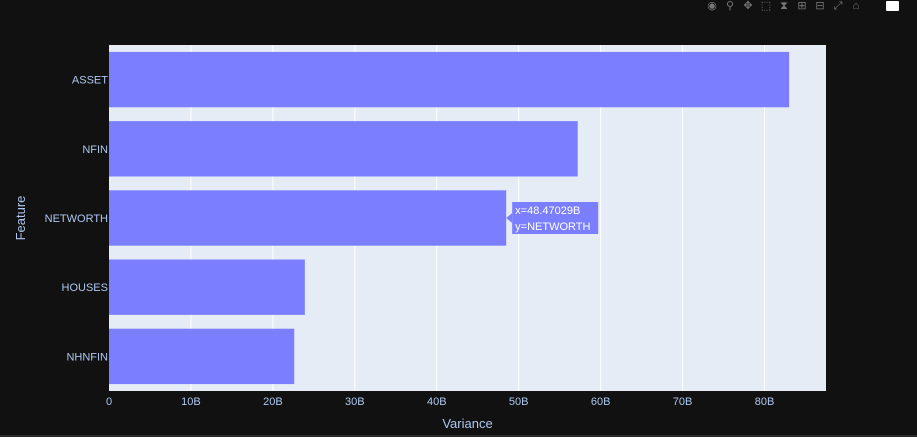  What do you see at coordinates (601, 402) in the screenshot?
I see `x-tick-label: 60B` at bounding box center [601, 402].